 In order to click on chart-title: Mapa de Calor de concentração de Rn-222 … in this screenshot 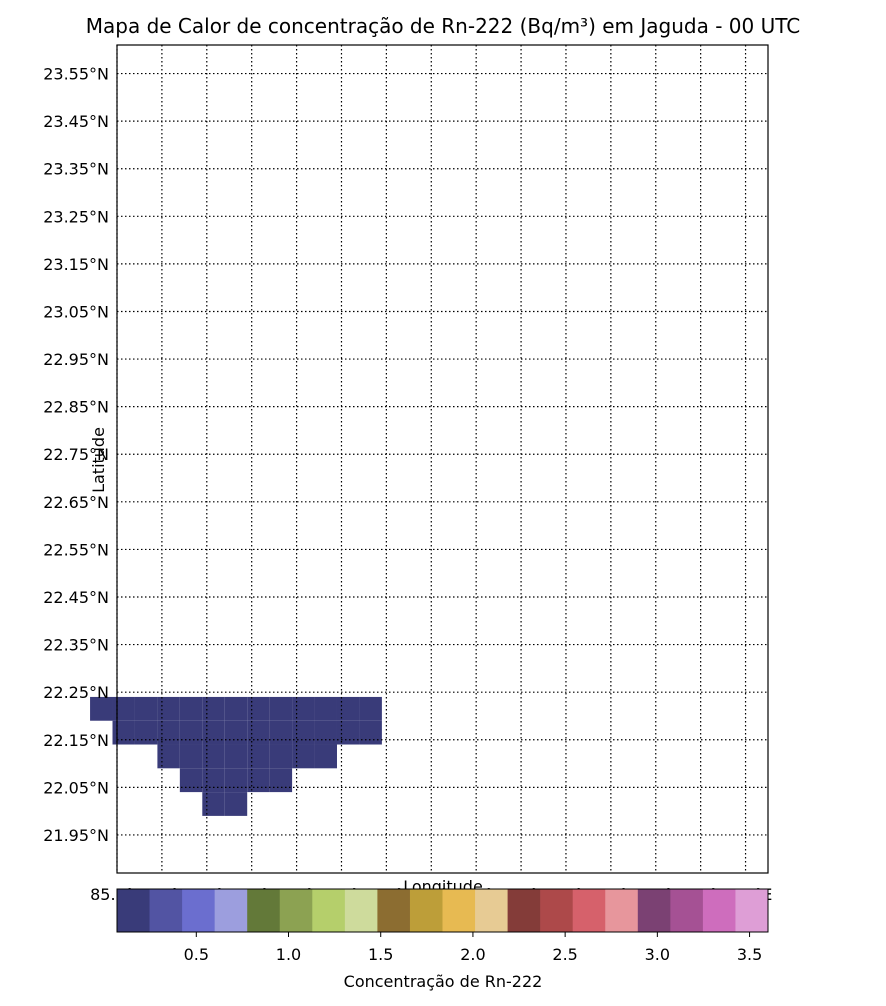, I will do `click(443, 26)`.